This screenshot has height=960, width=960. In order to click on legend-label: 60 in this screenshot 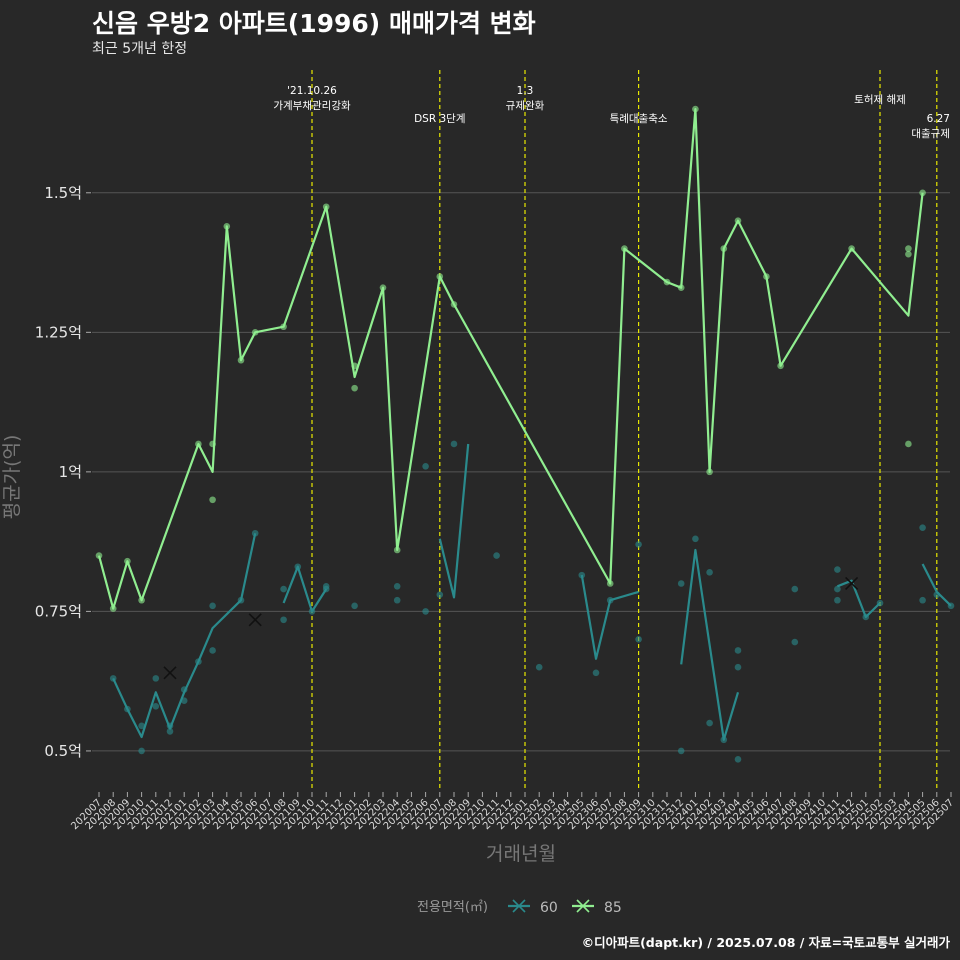, I will do `click(549, 908)`.